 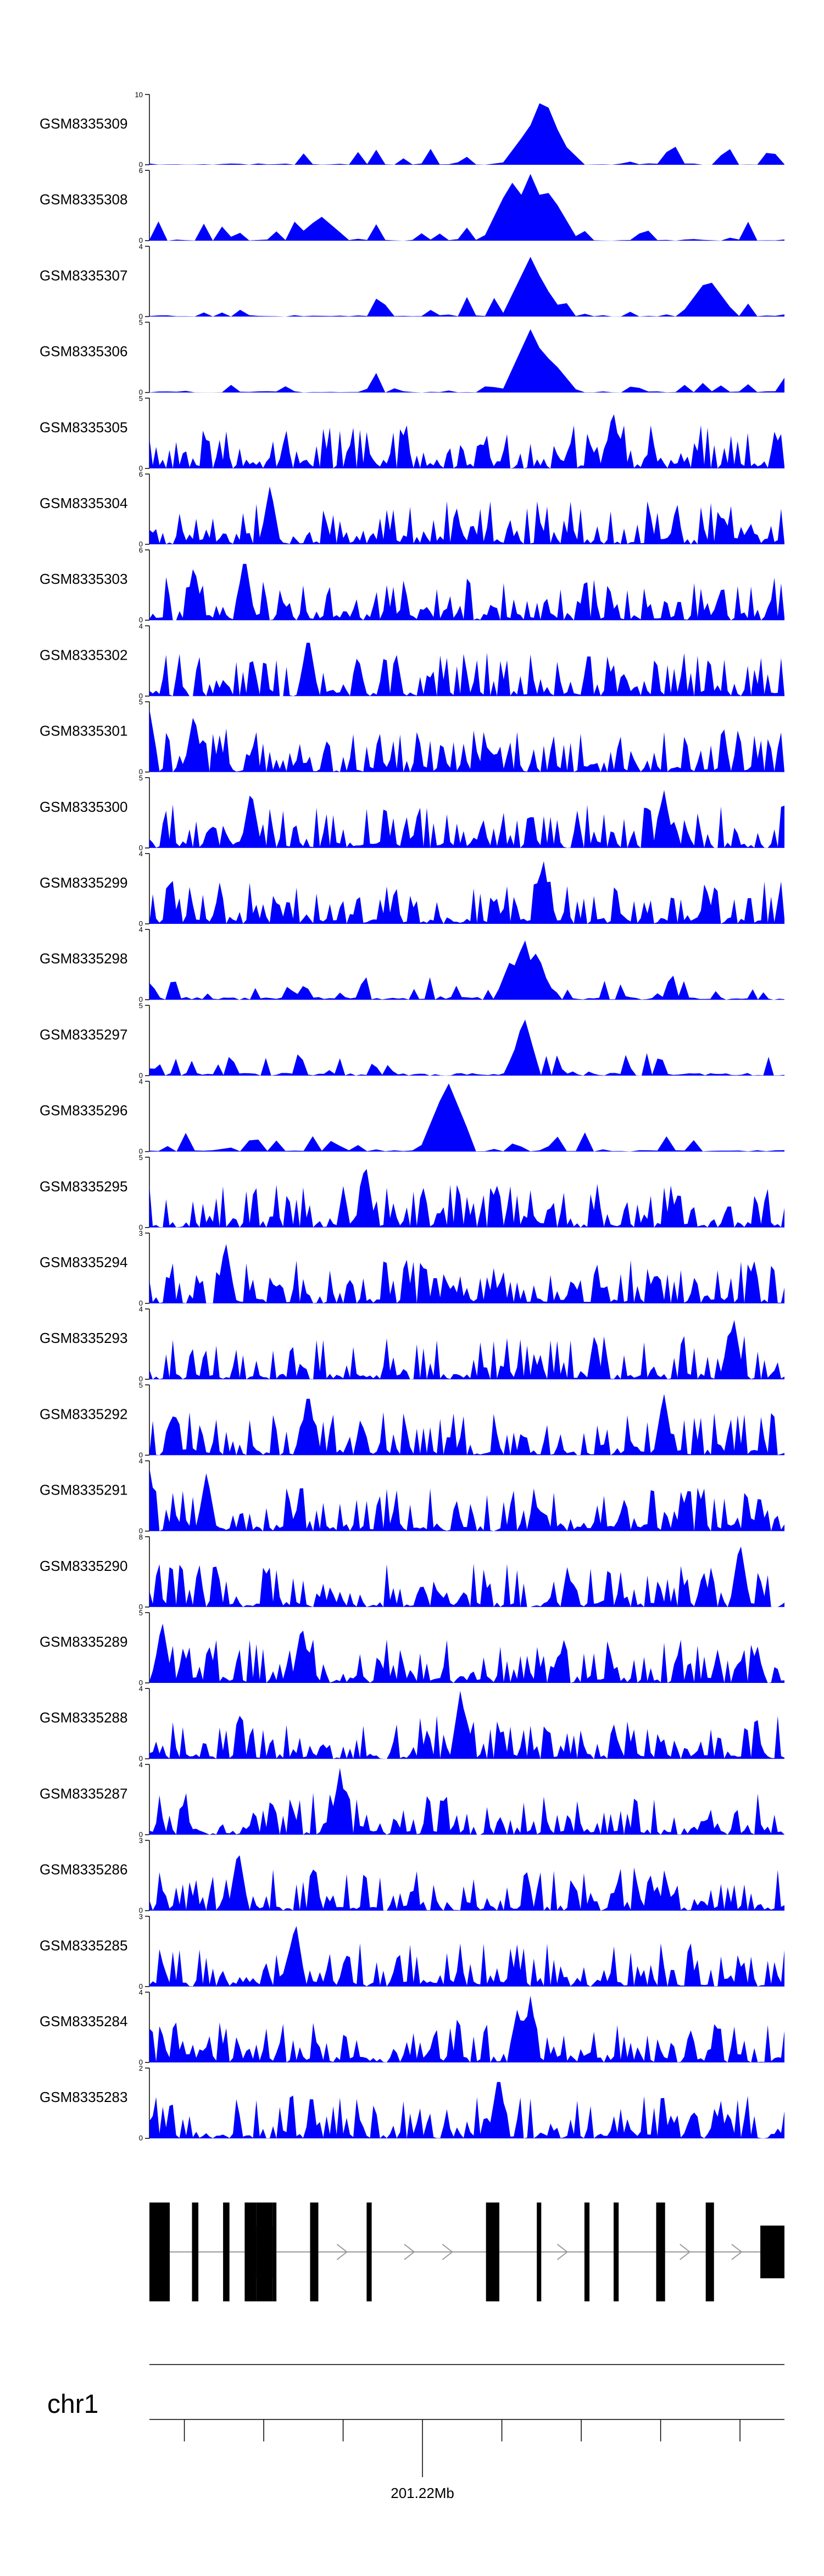 What do you see at coordinates (416, 2432) in the screenshot?
I see `genome-axis-track: chr1 201.22Mb` at bounding box center [416, 2432].